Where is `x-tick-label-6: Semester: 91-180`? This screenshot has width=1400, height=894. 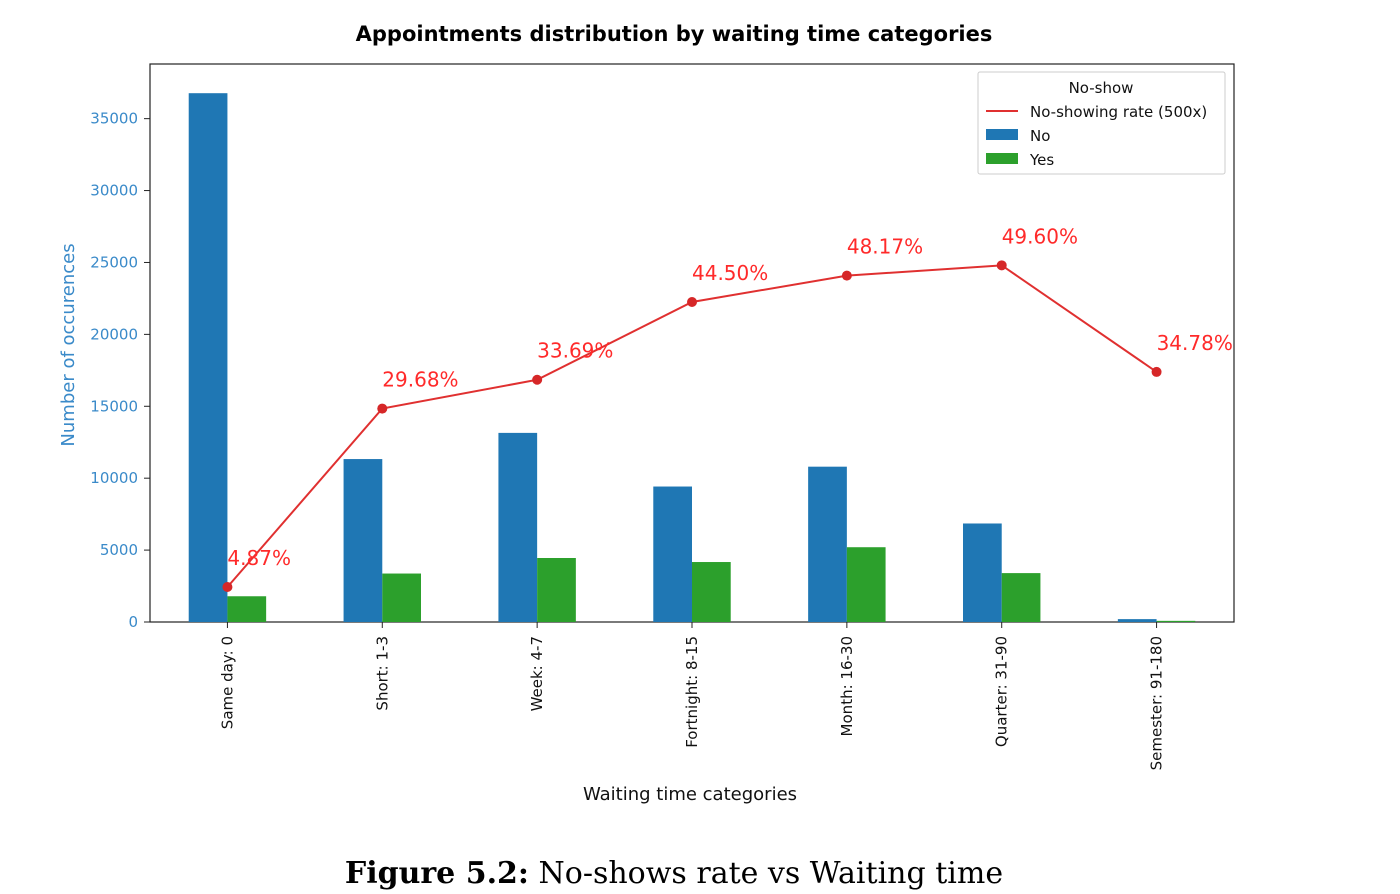 x-tick-label-6: Semester: 91-180 is located at coordinates (1157, 703).